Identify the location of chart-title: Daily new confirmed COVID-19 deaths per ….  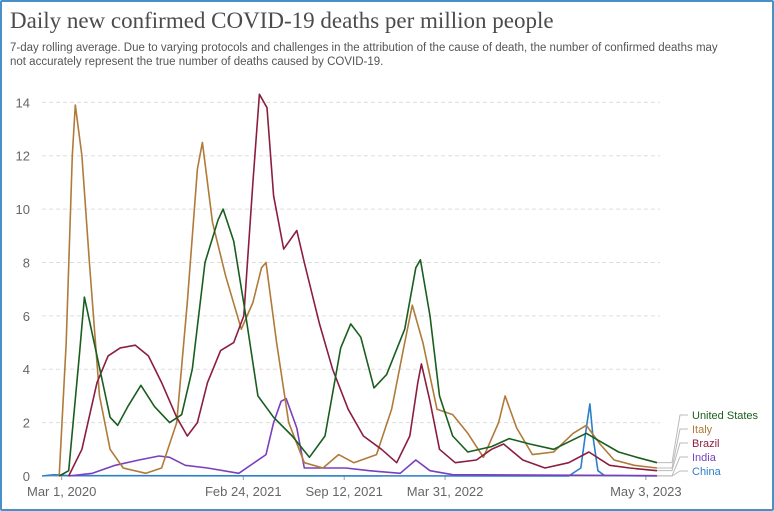
(282, 20).